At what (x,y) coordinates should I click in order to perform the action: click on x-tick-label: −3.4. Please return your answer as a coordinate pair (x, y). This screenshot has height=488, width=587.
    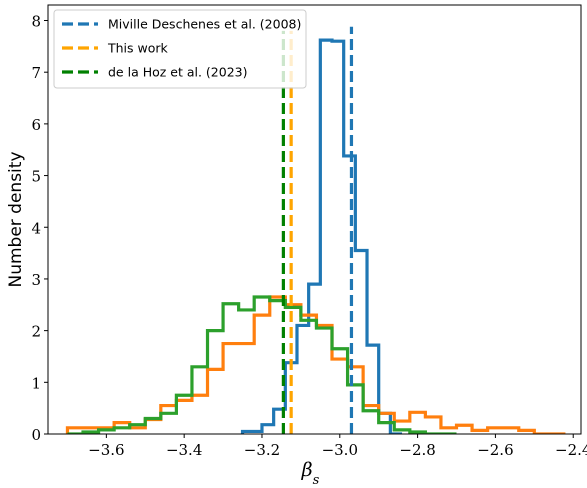
    Looking at the image, I should click on (184, 450).